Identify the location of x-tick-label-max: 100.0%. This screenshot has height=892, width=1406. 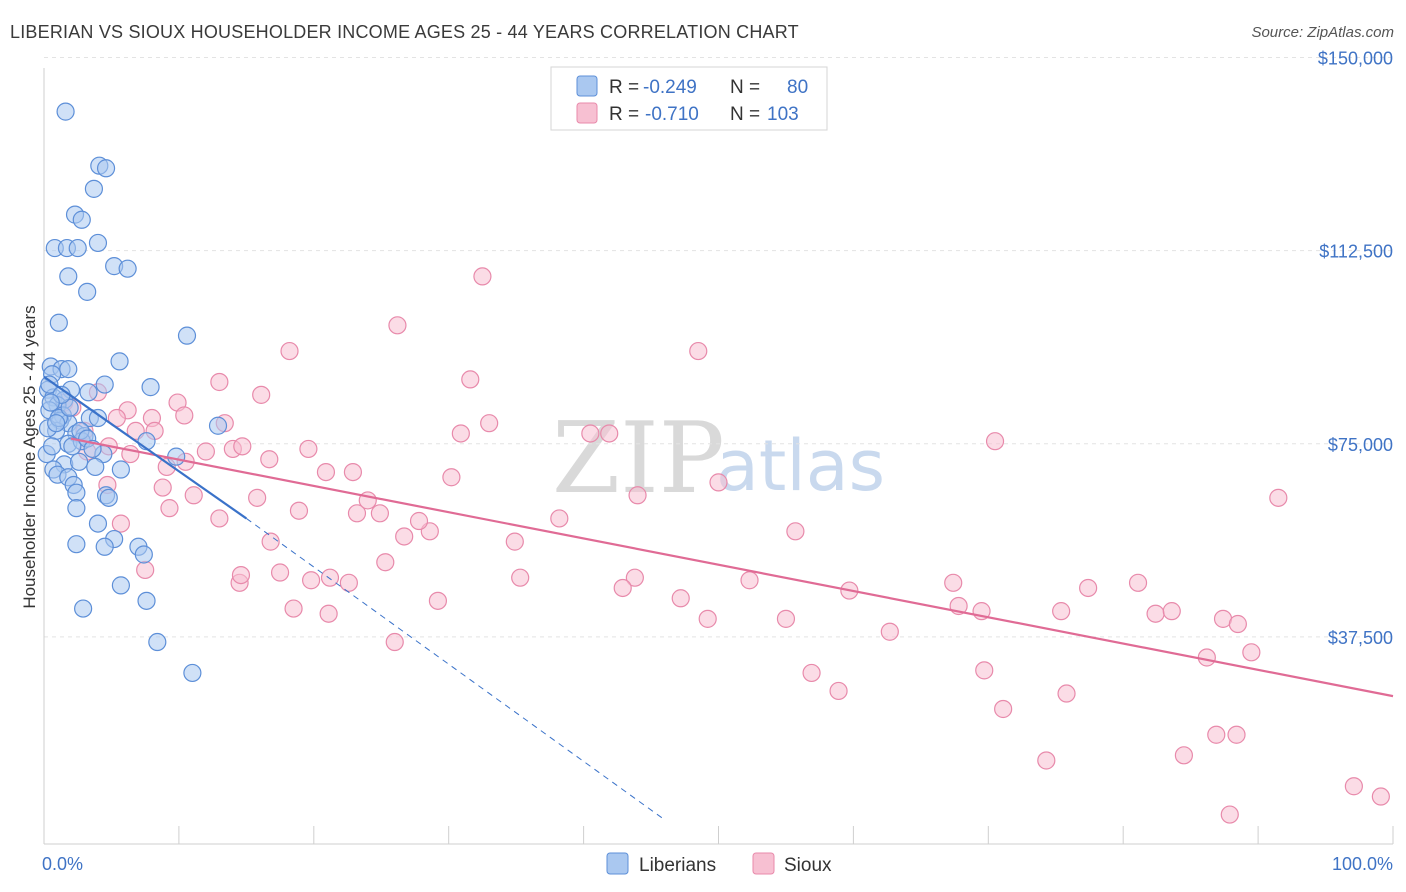
(1362, 864).